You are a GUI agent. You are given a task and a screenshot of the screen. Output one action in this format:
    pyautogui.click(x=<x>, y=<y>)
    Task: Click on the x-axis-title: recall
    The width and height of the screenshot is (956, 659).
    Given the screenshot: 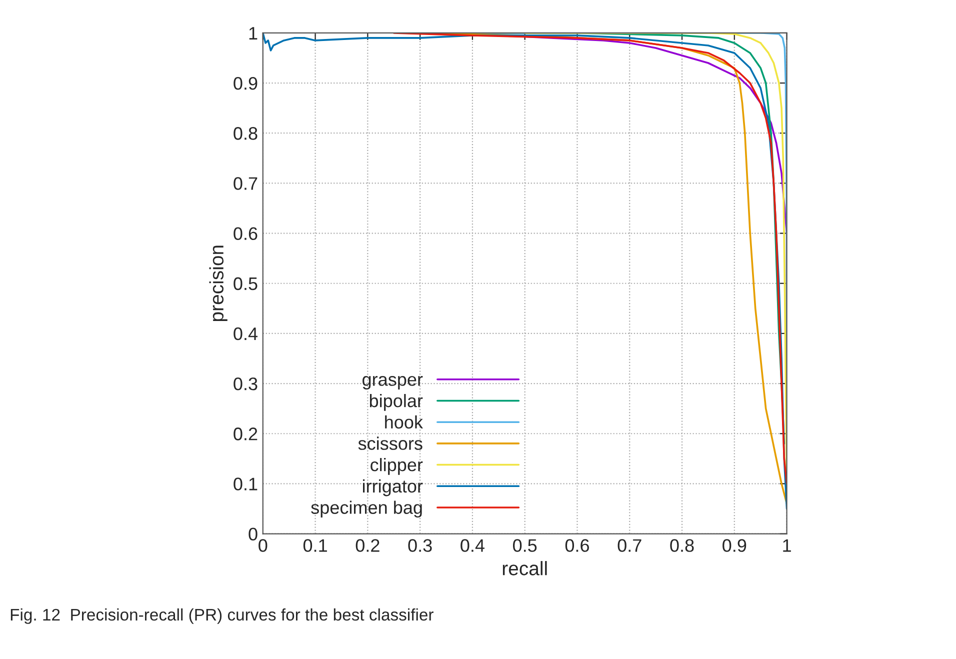 What is the action you would take?
    pyautogui.click(x=524, y=568)
    